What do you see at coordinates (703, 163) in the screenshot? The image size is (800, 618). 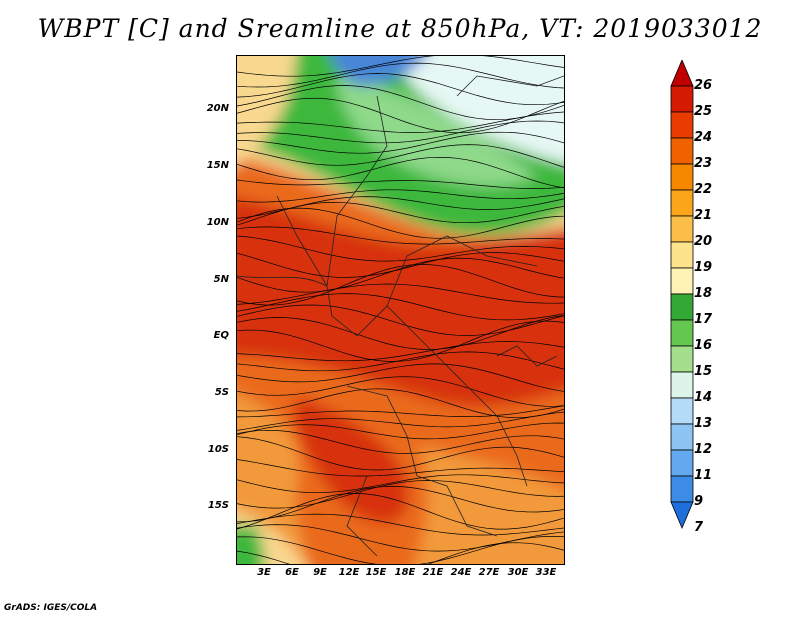 I see `colorbar-label: 23` at bounding box center [703, 163].